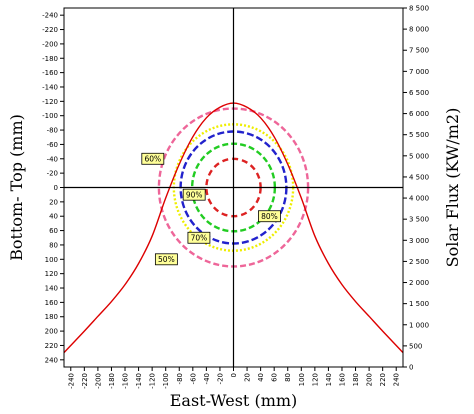  I want to click on y2-tick-label: 8 000, so click(419, 30).